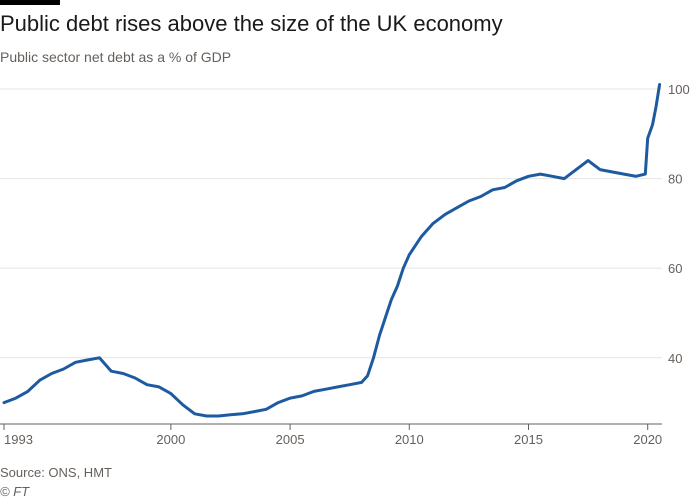  I want to click on y-tick-label: 40, so click(675, 358).